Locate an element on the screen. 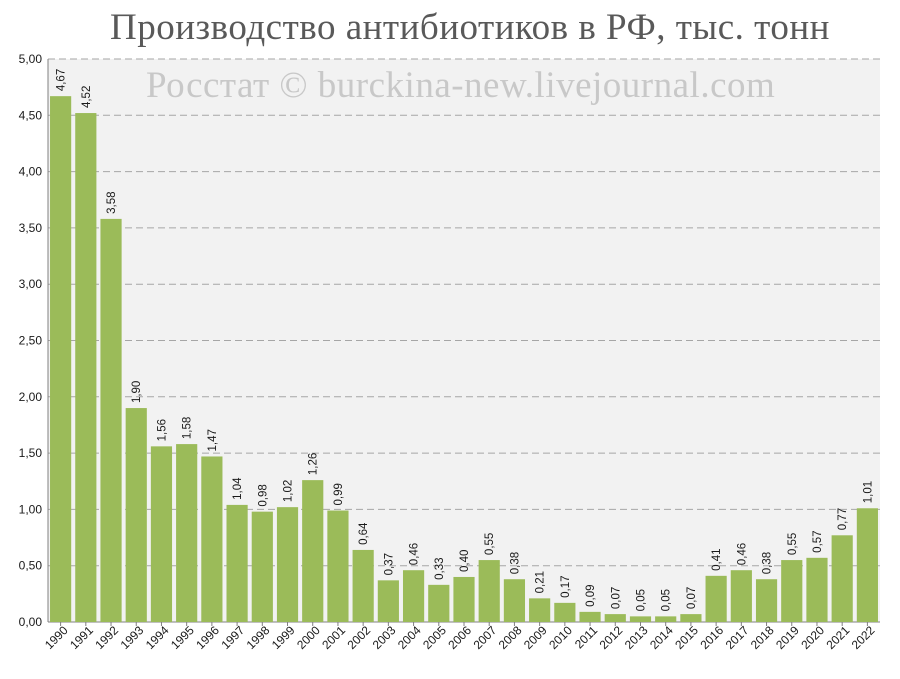 This screenshot has height=679, width=900. data-label: 0,99 is located at coordinates (339, 494).